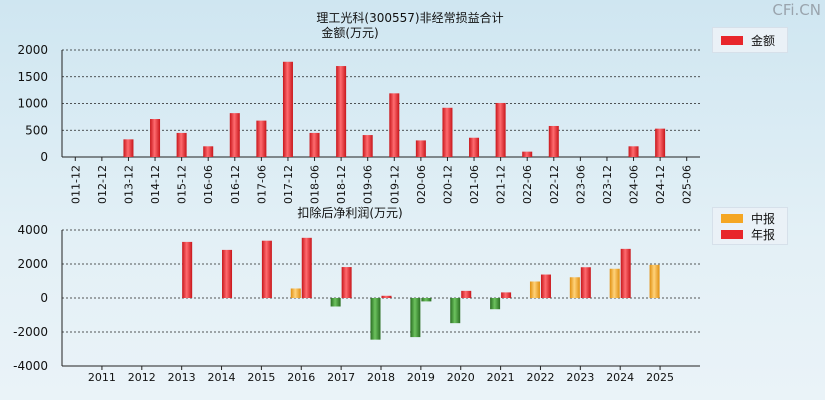 This screenshot has height=400, width=825. Describe the element at coordinates (32, 77) in the screenshot. I see `top-ytick-label: 1500` at that location.